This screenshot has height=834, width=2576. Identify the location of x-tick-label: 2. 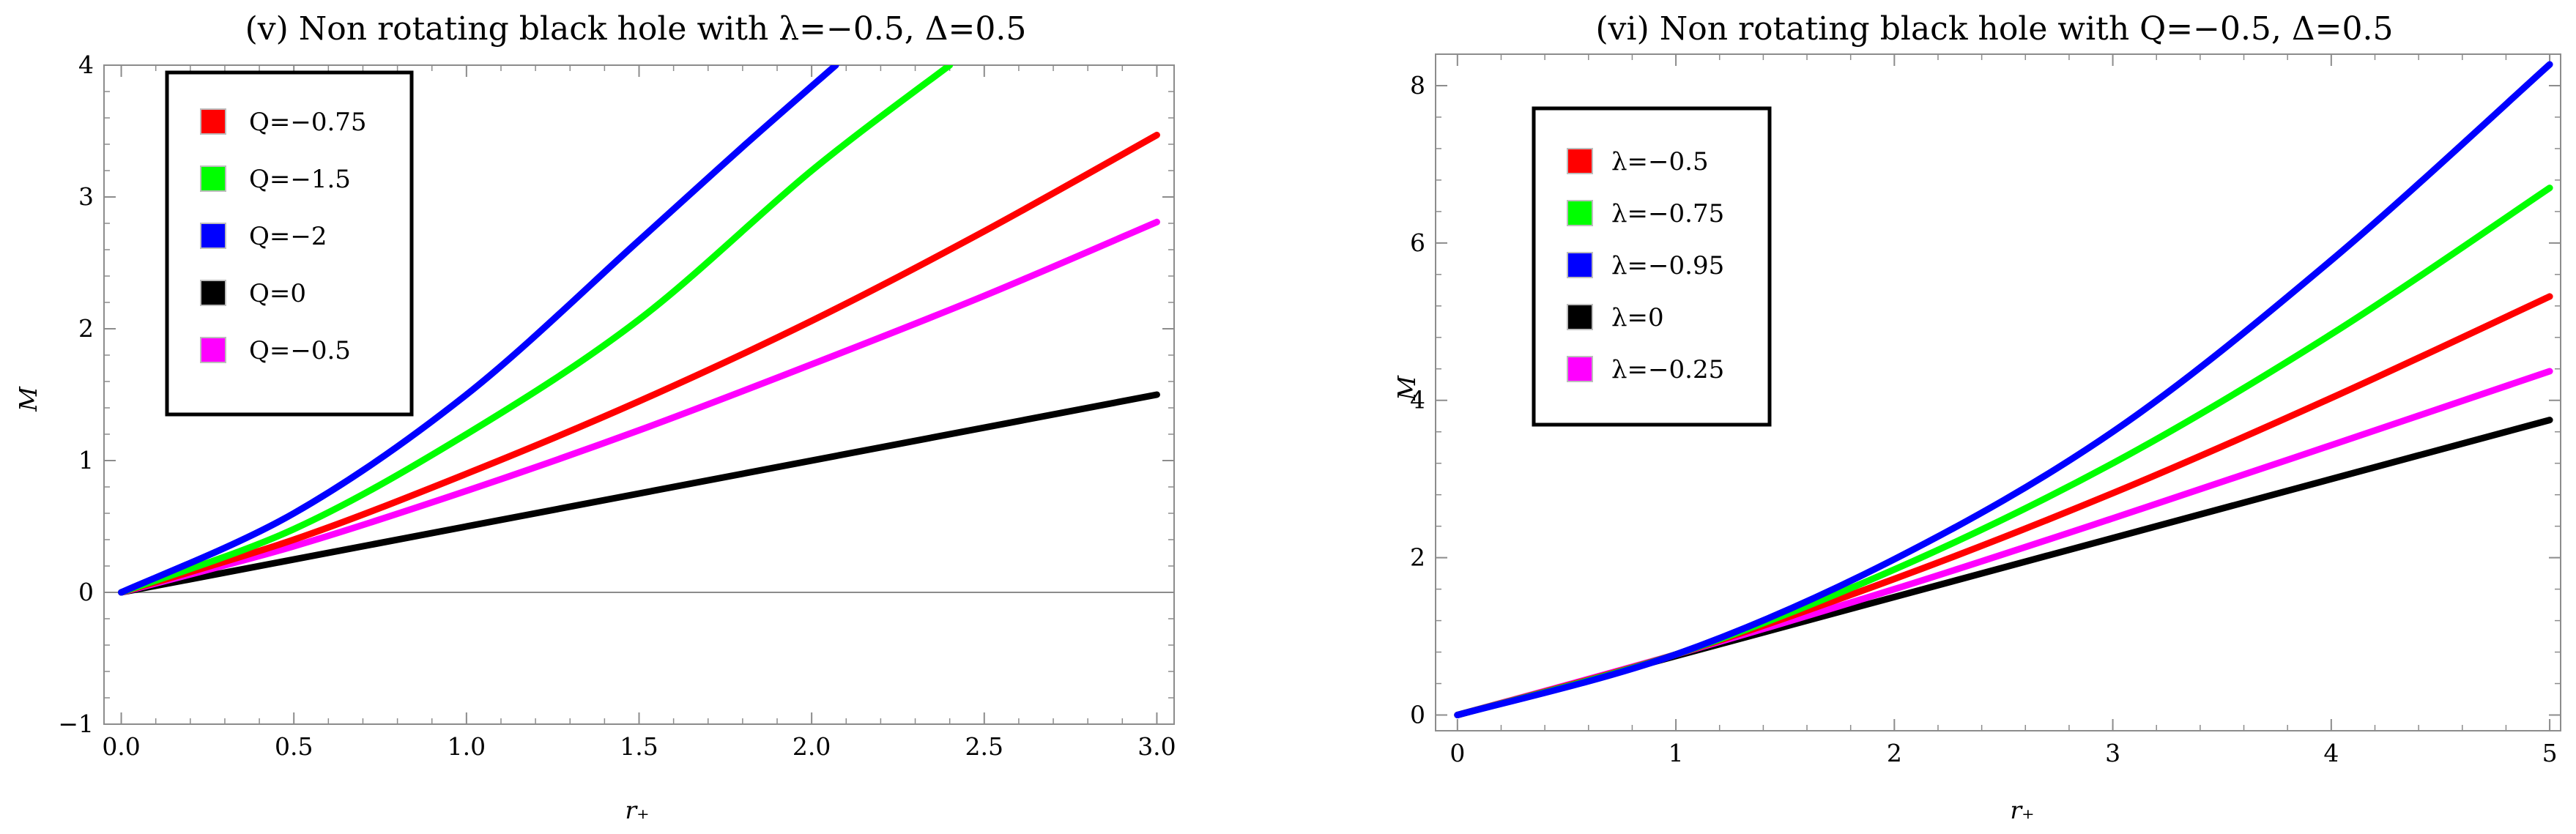
(1894, 753).